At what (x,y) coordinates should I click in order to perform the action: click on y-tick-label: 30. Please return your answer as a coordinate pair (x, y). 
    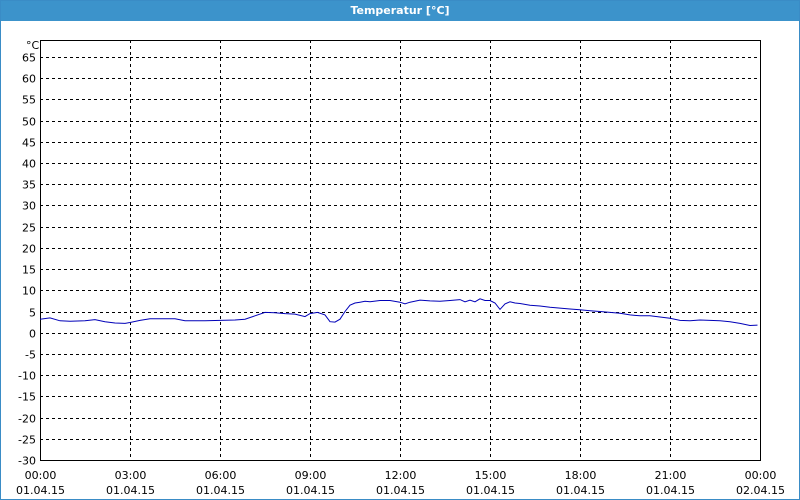
    Looking at the image, I should click on (29, 206).